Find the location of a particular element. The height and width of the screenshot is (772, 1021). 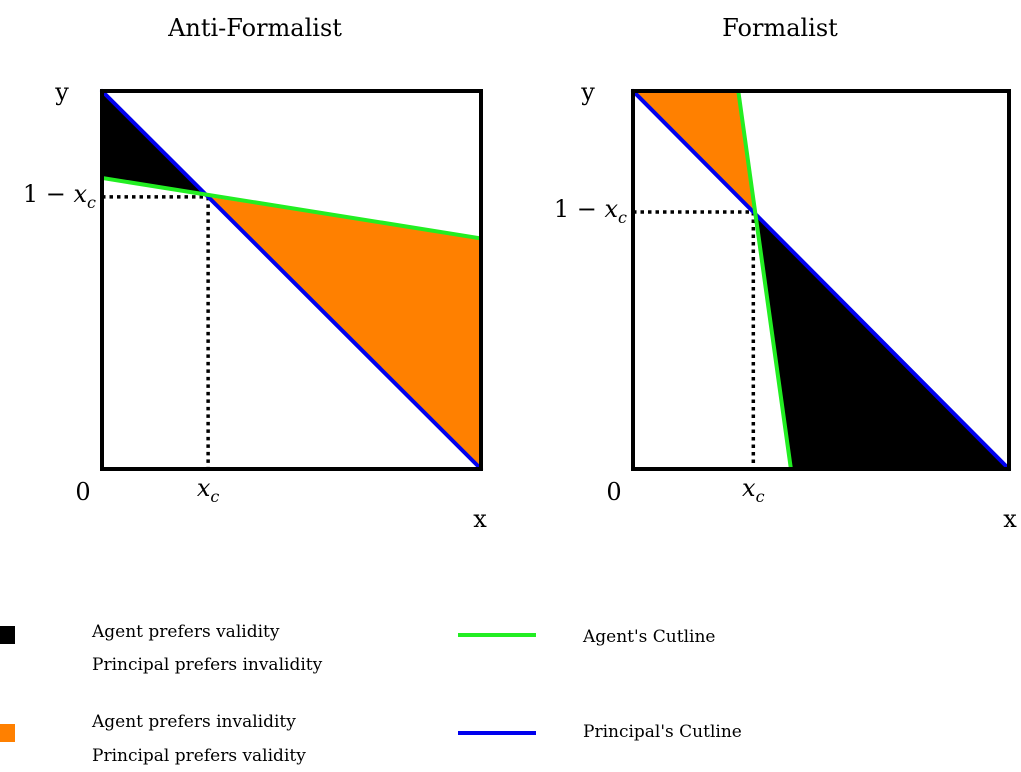

principal-cutline-legend-label: Principal's Cutline is located at coordinates (662, 732).